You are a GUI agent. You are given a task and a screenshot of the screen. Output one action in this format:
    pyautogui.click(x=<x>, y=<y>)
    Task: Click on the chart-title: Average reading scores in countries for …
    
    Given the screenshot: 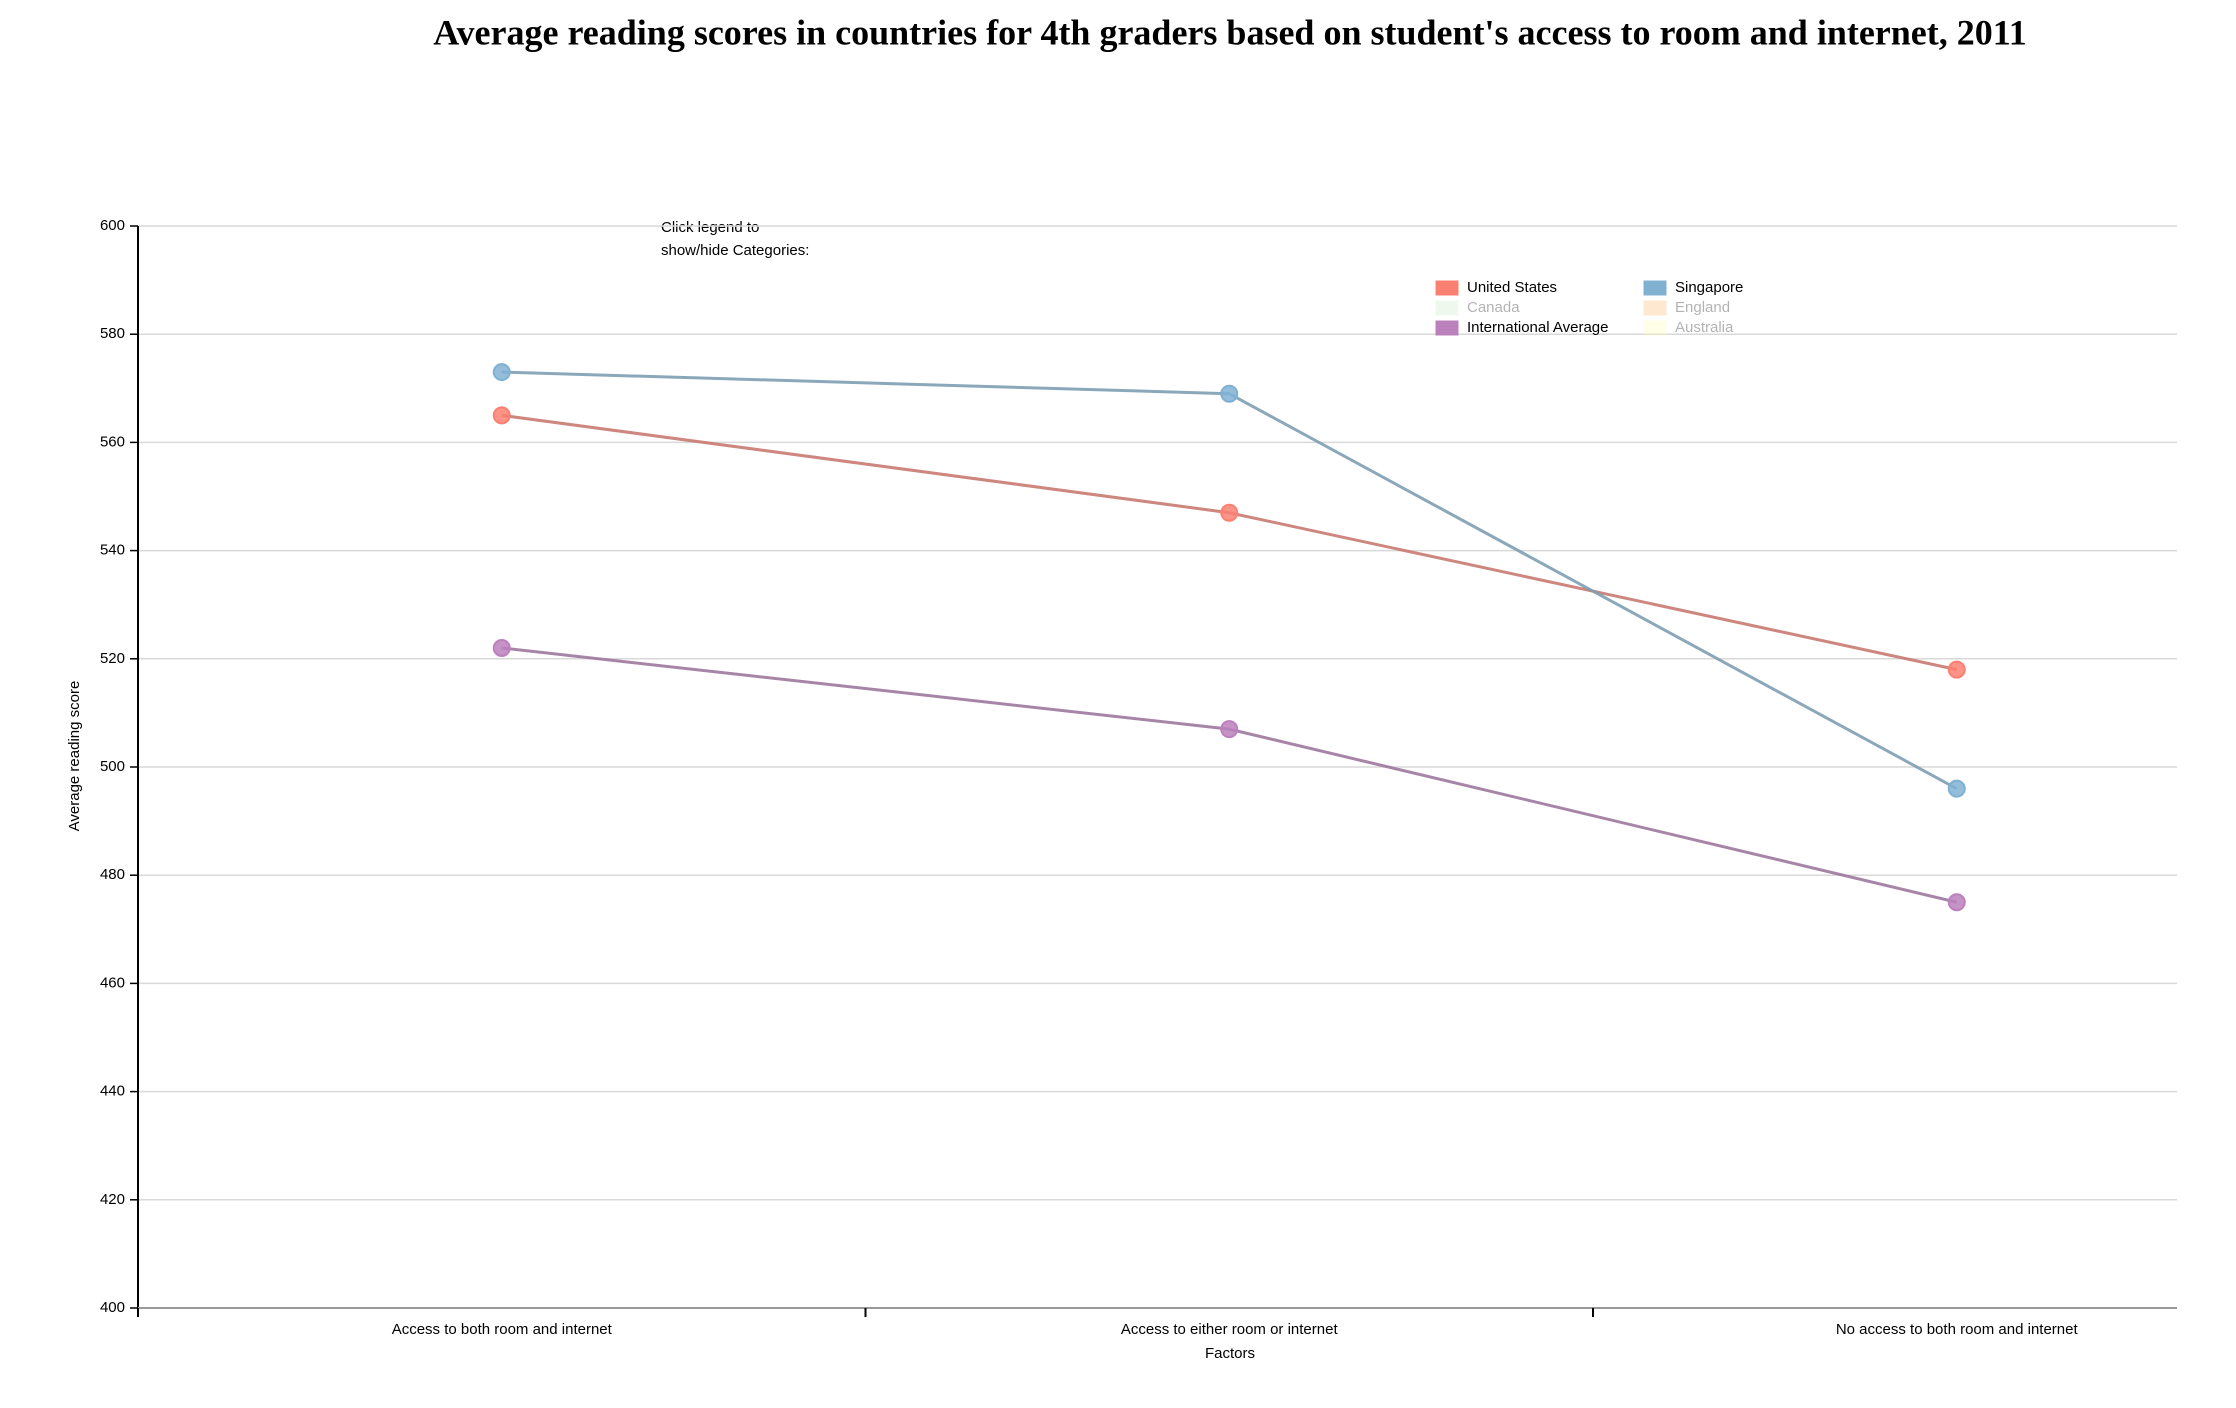 What is the action you would take?
    pyautogui.click(x=1230, y=32)
    